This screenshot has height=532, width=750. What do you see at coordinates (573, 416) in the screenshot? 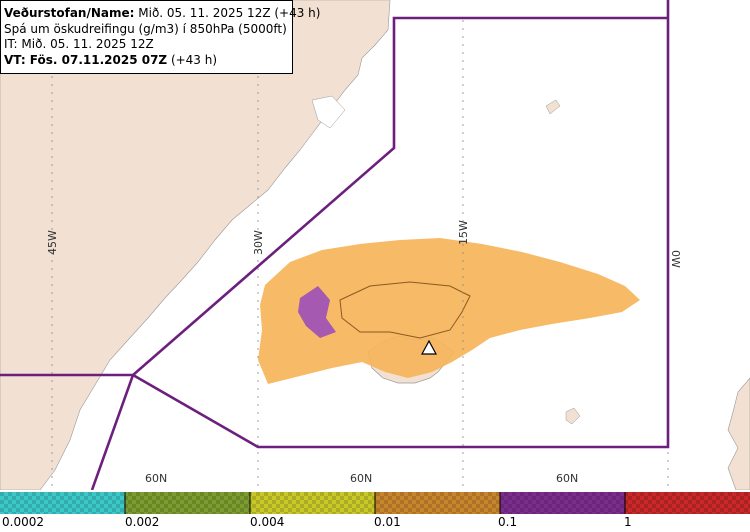
I see `faroe-islands` at bounding box center [573, 416].